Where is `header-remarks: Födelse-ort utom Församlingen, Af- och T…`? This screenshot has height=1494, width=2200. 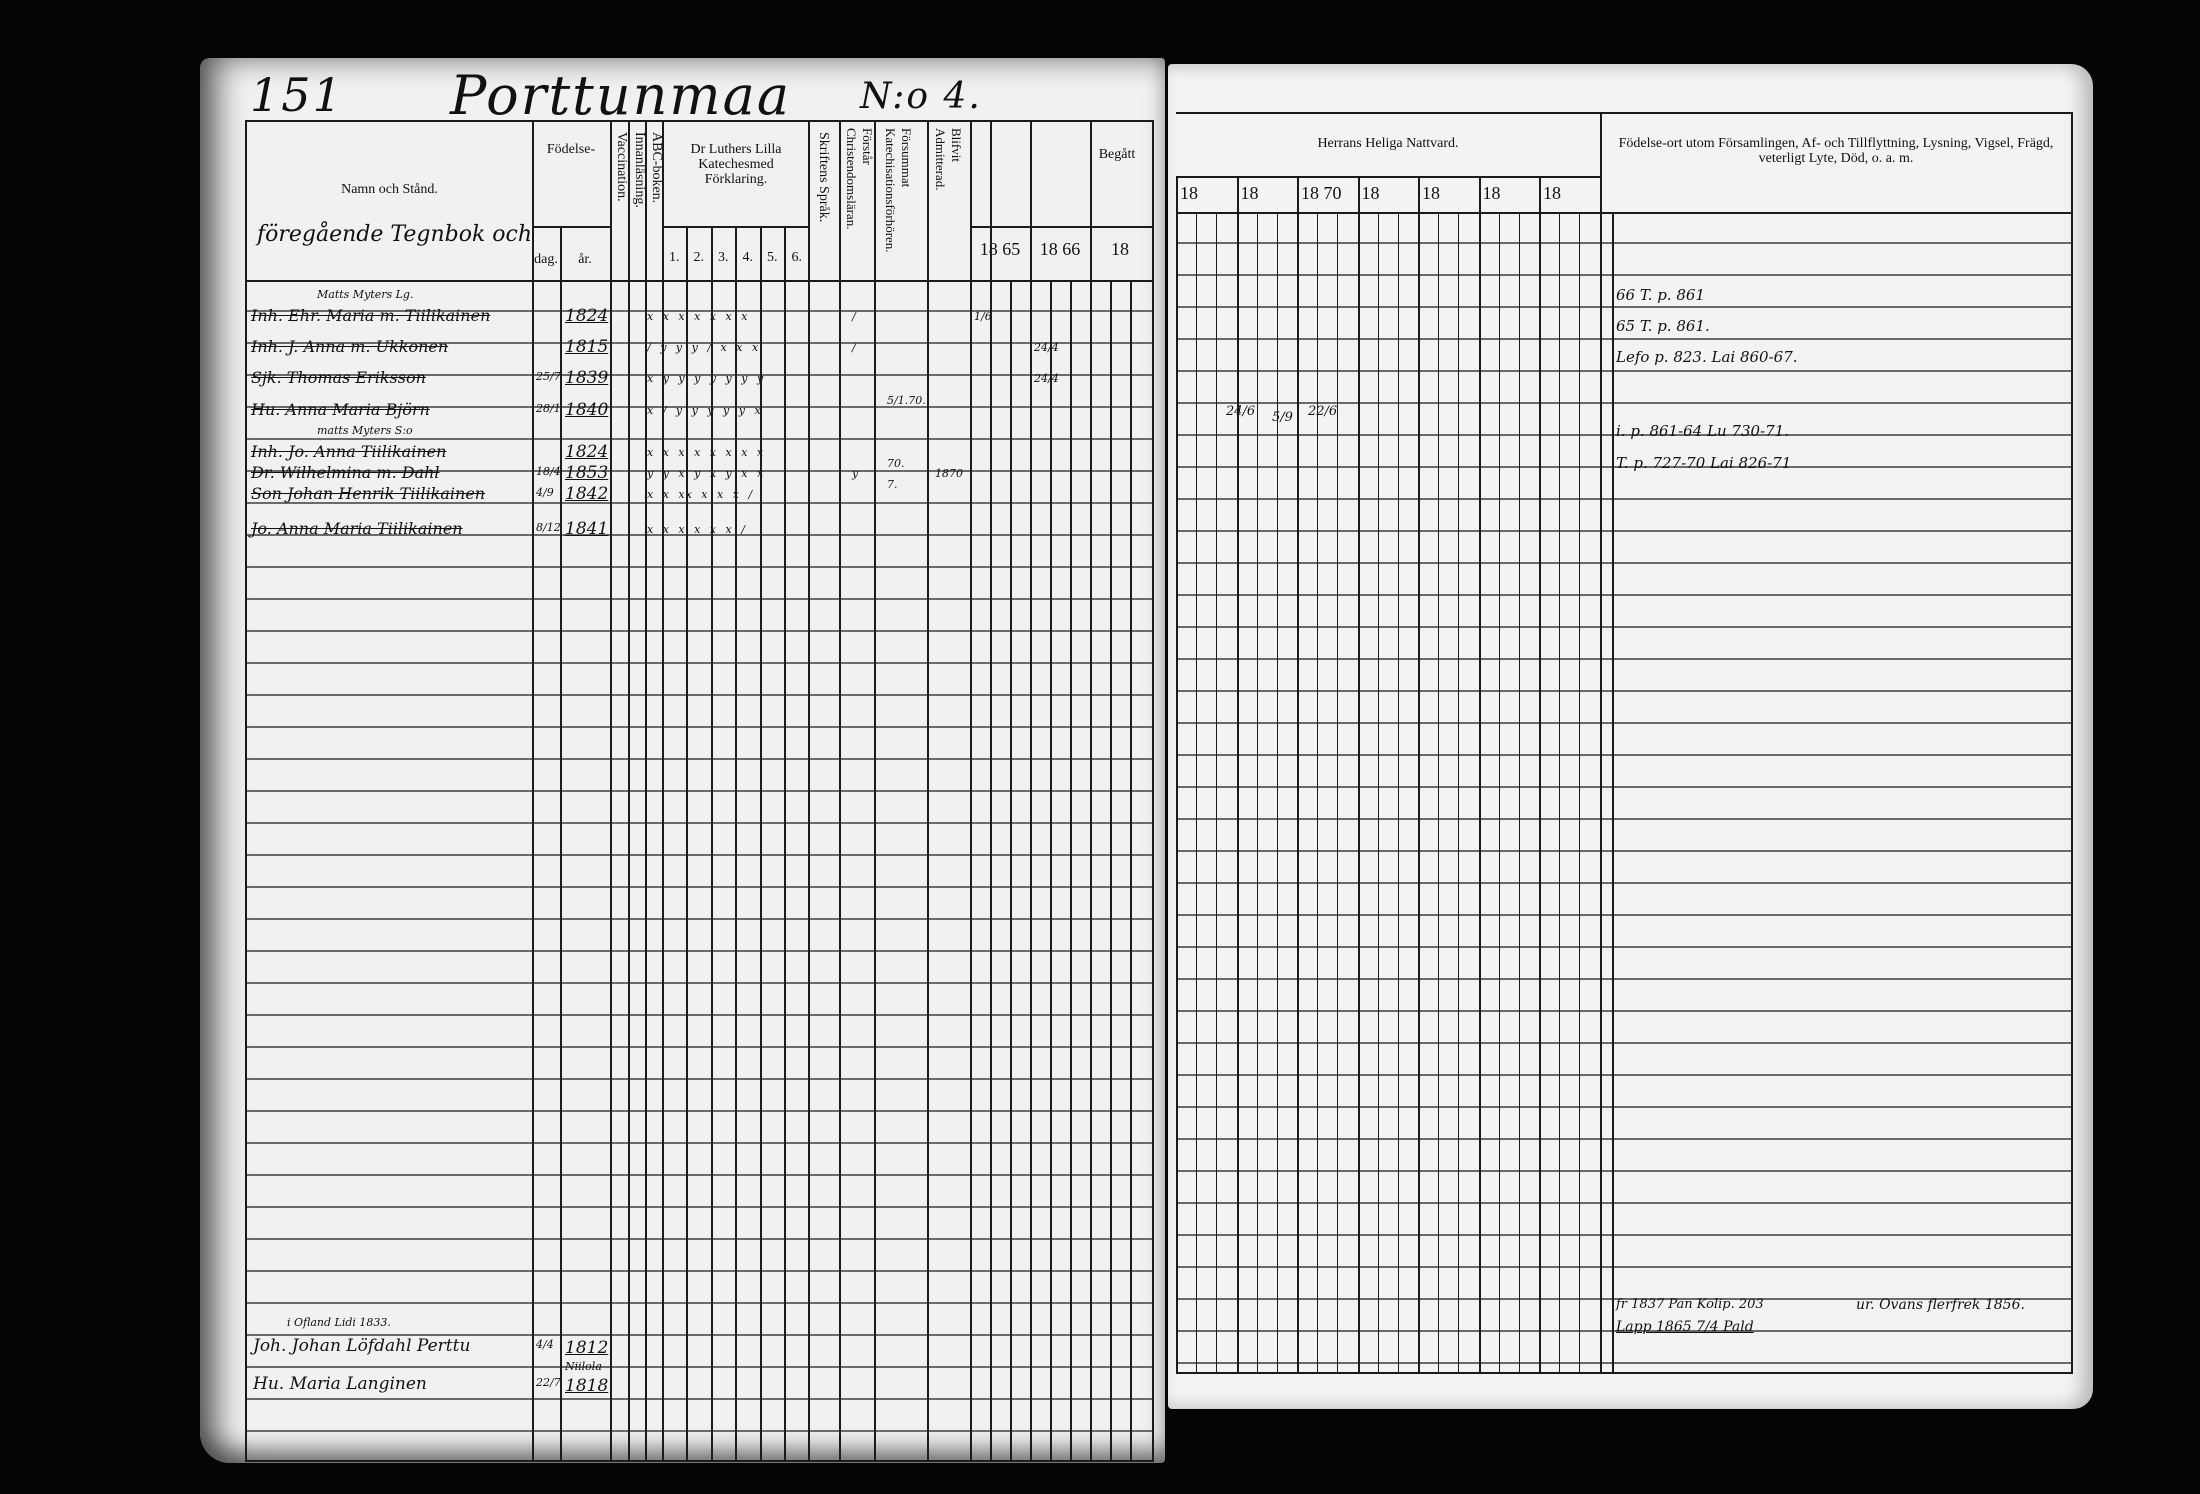 header-remarks: Födelse-ort utom Församlingen, Af- och T… is located at coordinates (1836, 151).